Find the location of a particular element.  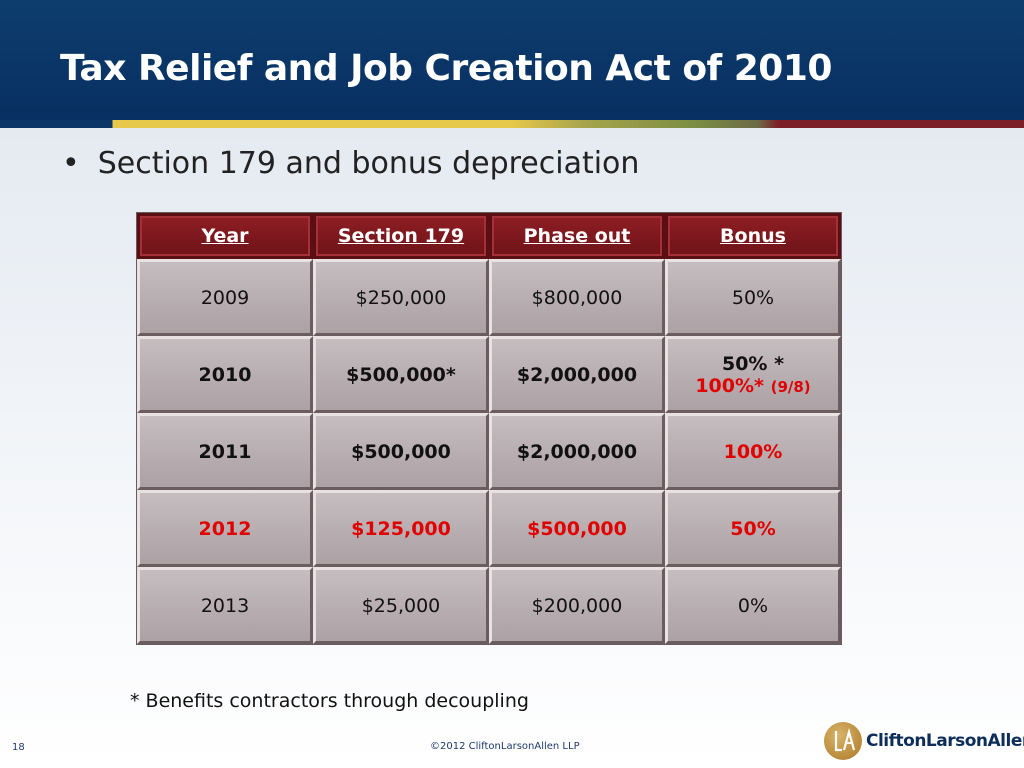

cell-year: 2012 is located at coordinates (225, 528).